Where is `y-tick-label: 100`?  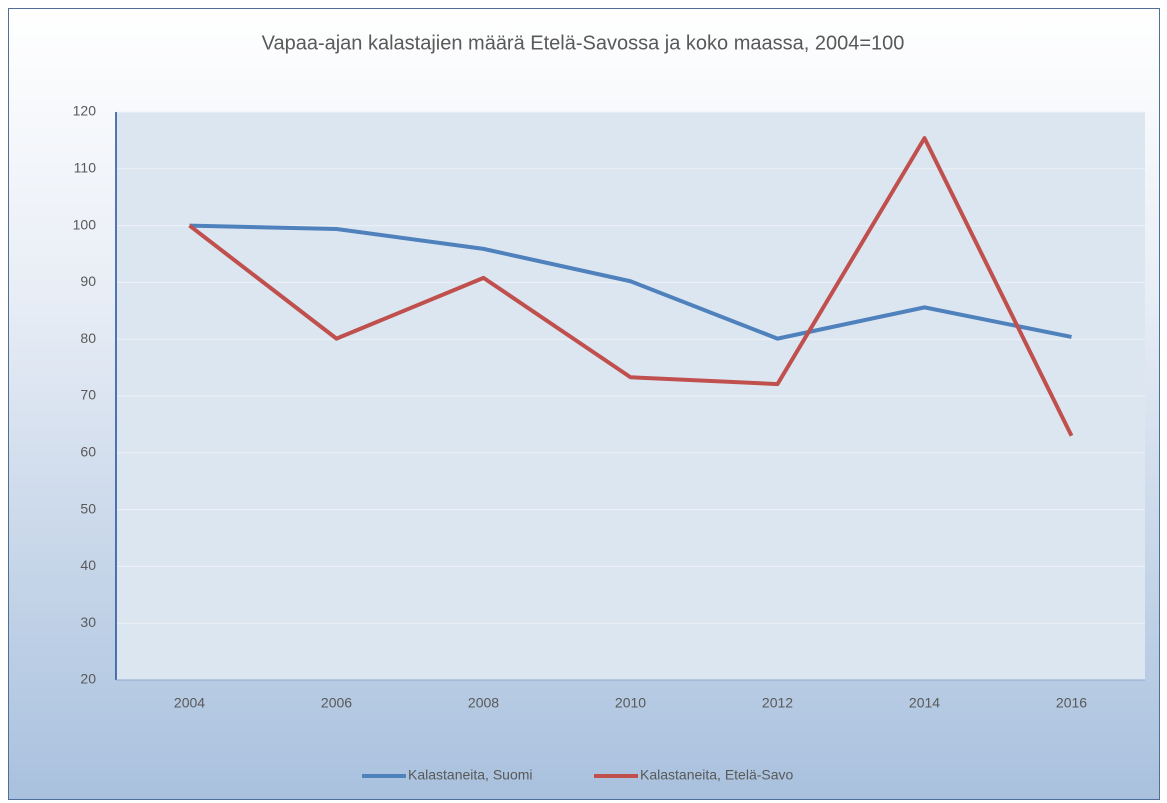 y-tick-label: 100 is located at coordinates (85, 224).